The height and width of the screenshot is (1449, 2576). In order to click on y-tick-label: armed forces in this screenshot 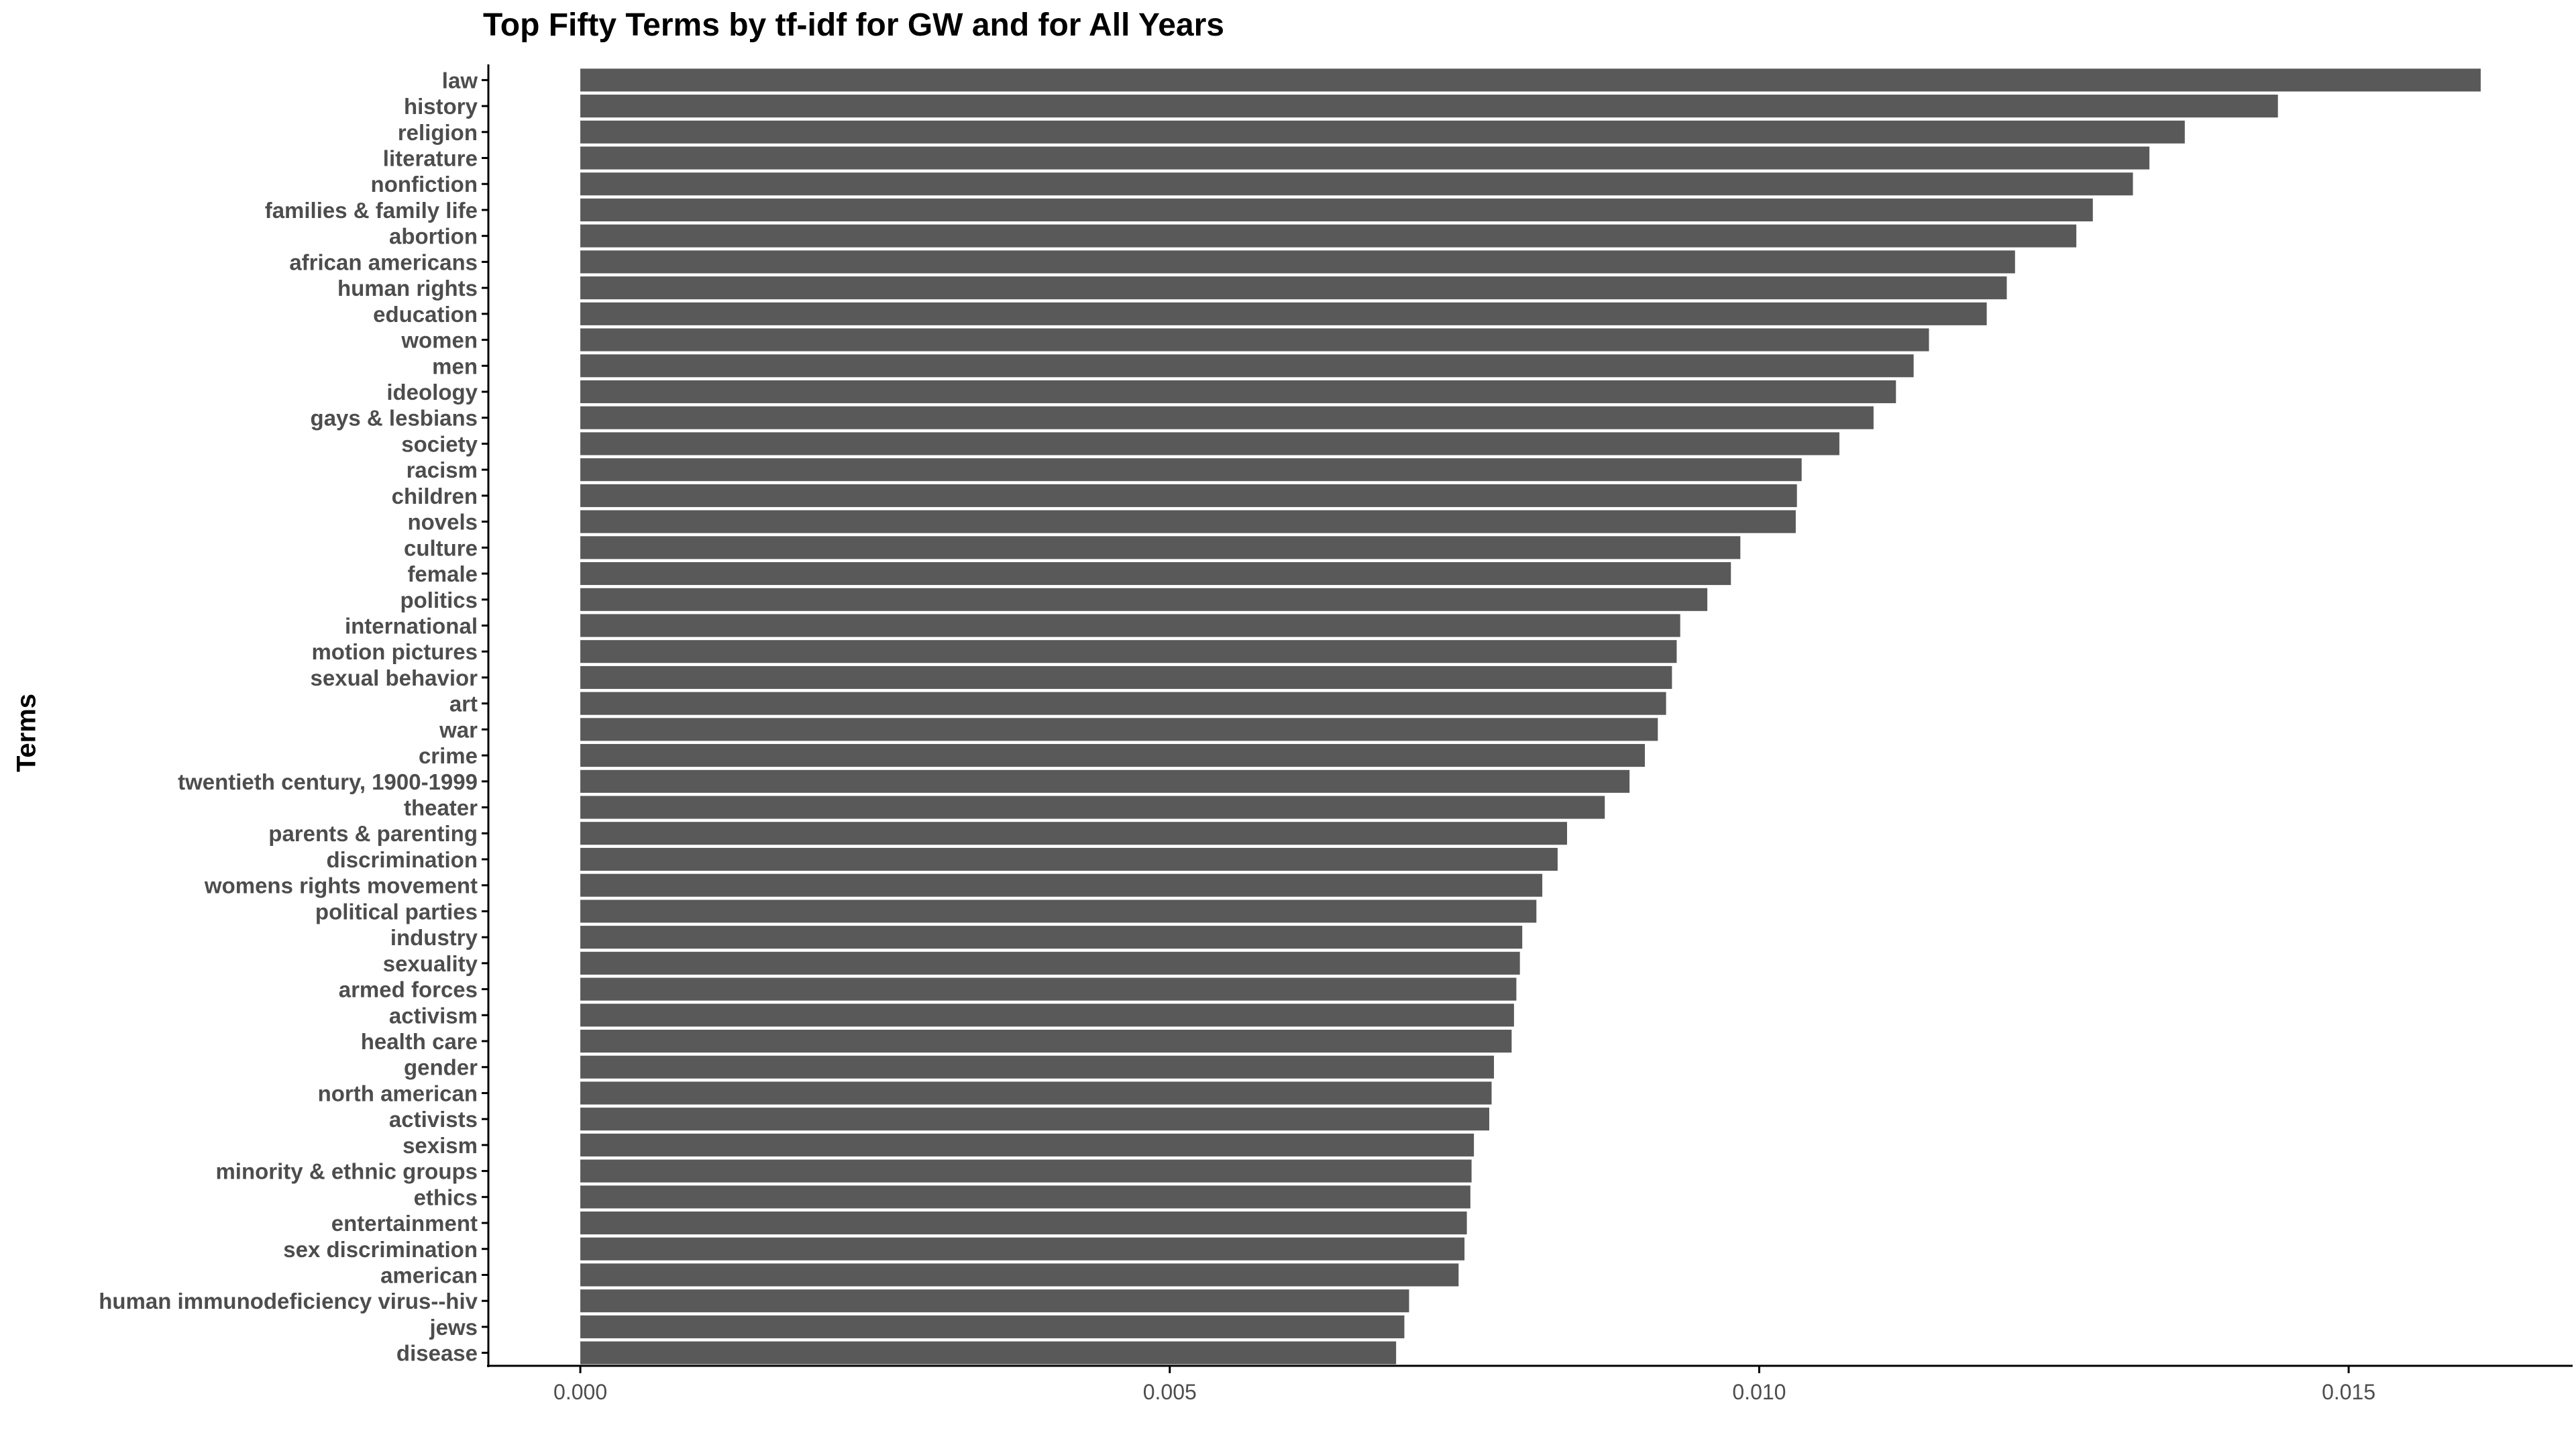, I will do `click(408, 989)`.